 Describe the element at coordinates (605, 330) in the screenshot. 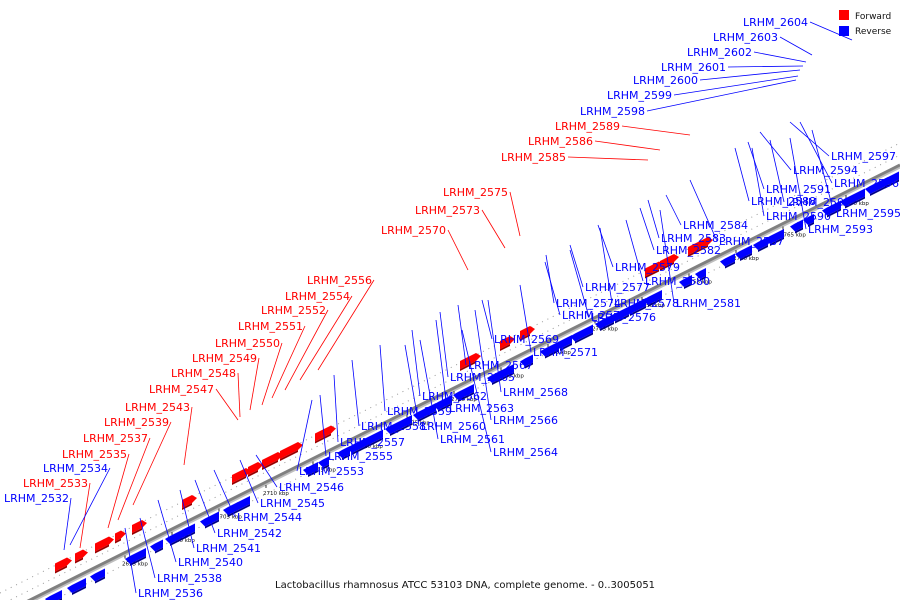

I see `kbp-tick-label: 2745 kbp` at that location.